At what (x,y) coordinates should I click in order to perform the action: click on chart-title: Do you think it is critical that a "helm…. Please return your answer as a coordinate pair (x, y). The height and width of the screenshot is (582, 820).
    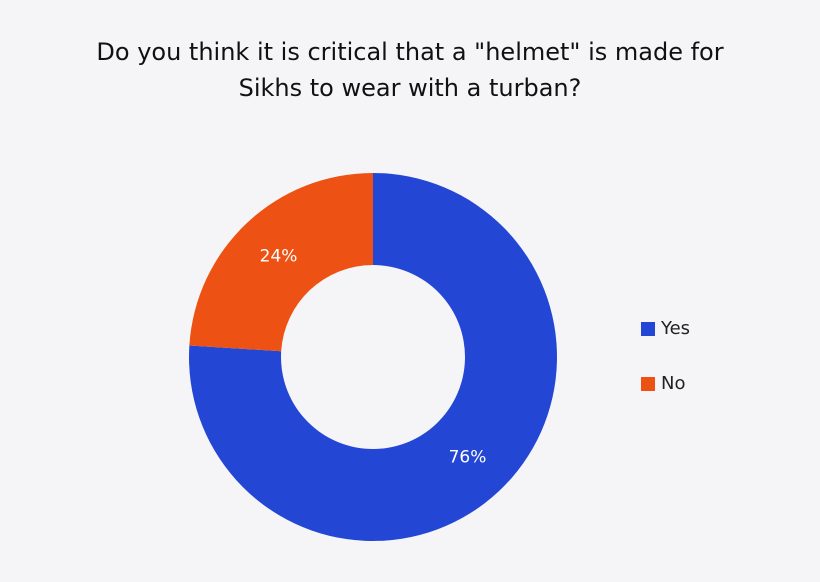
    Looking at the image, I should click on (409, 52).